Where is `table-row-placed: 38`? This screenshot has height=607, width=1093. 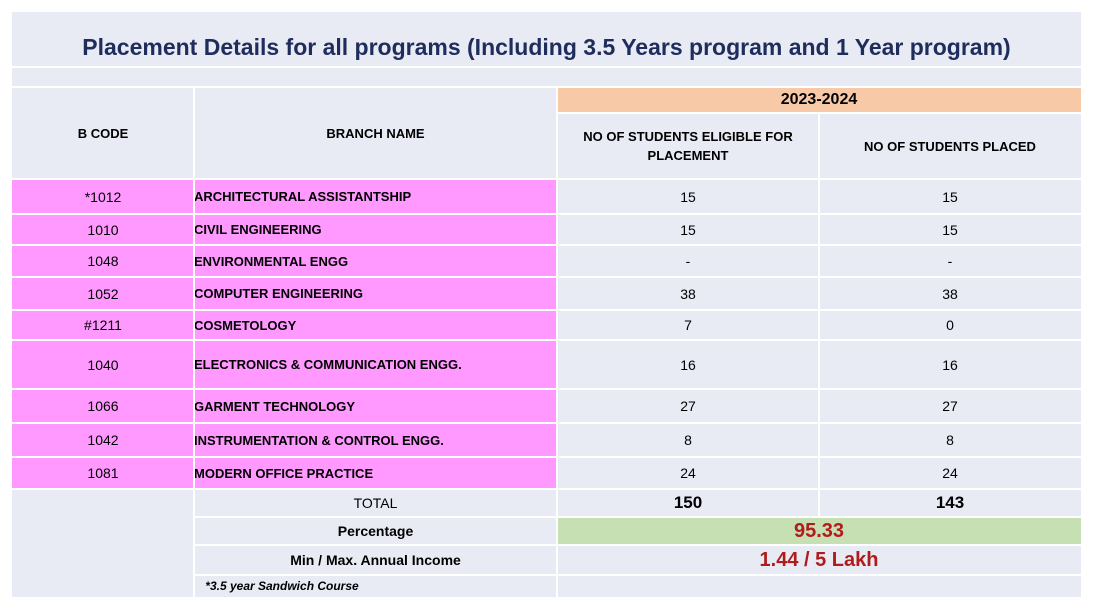 table-row-placed: 38 is located at coordinates (950, 294).